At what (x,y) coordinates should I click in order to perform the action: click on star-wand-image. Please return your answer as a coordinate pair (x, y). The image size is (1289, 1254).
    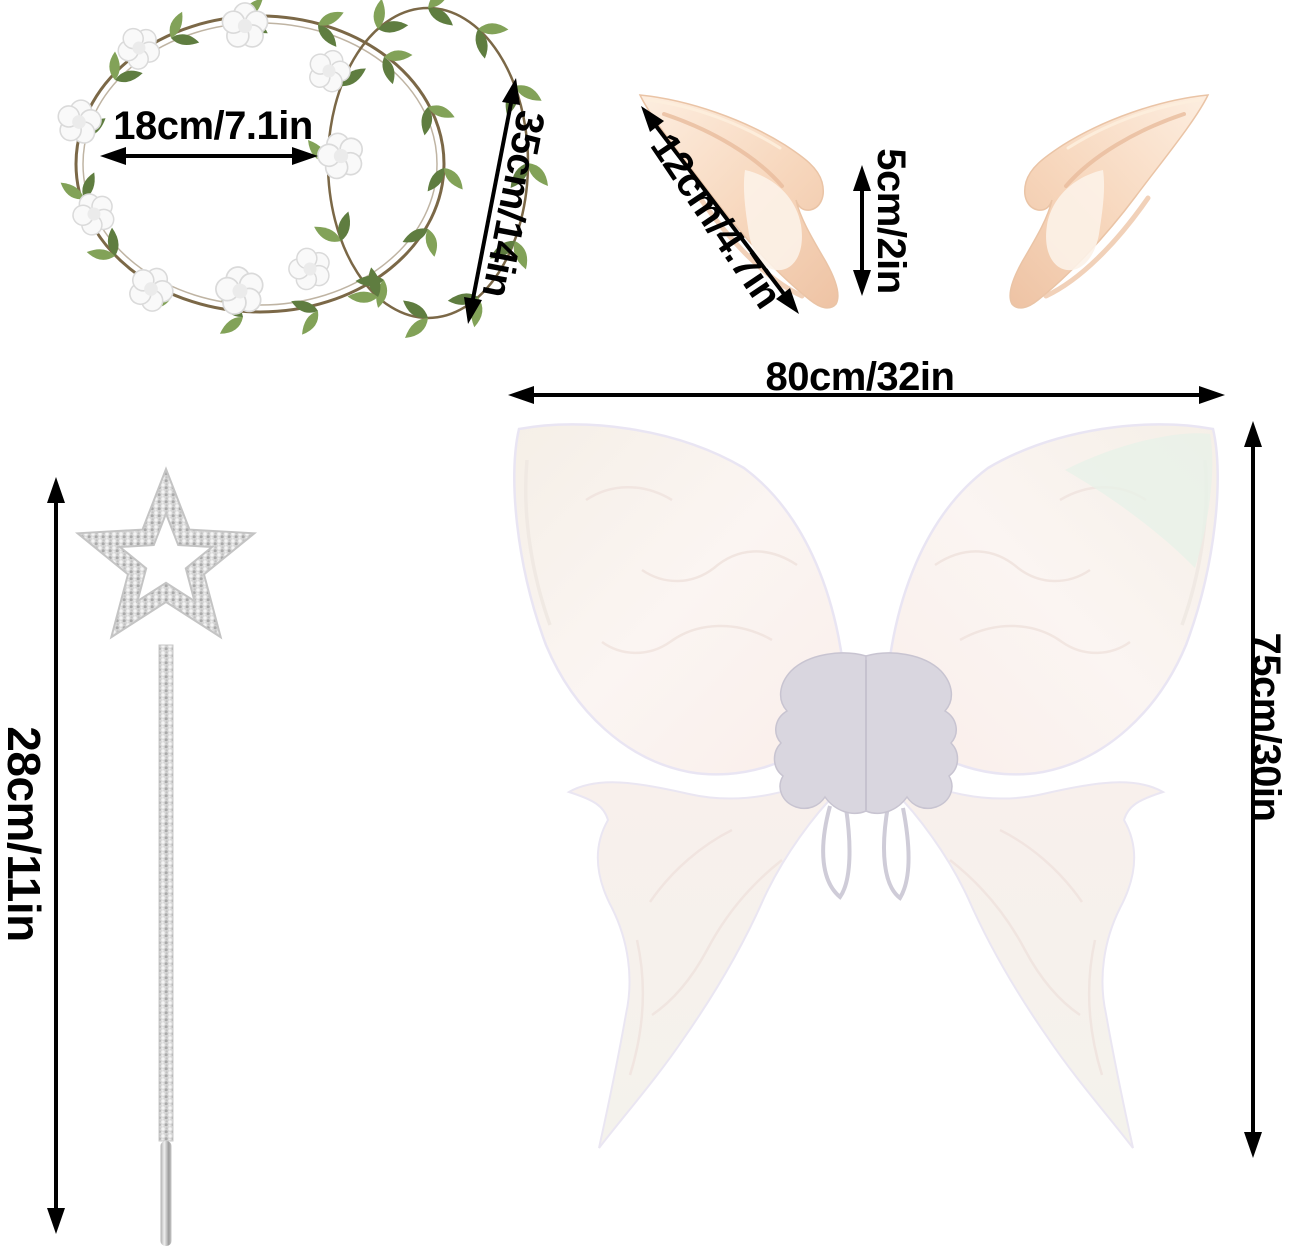
    Looking at the image, I should click on (166, 856).